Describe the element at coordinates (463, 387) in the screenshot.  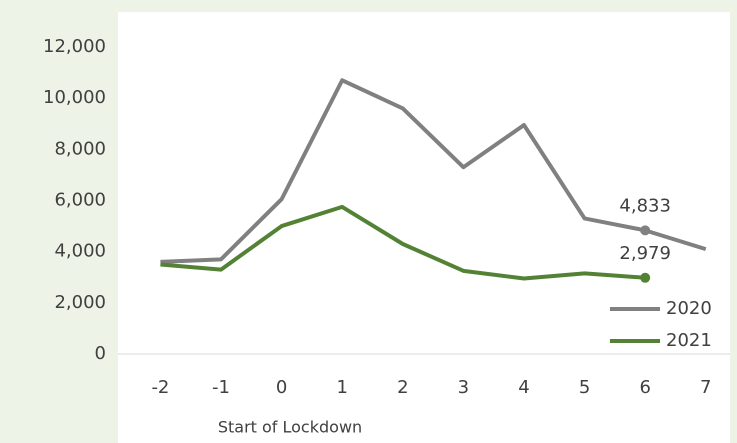
I see `x-tick-label: 3` at that location.